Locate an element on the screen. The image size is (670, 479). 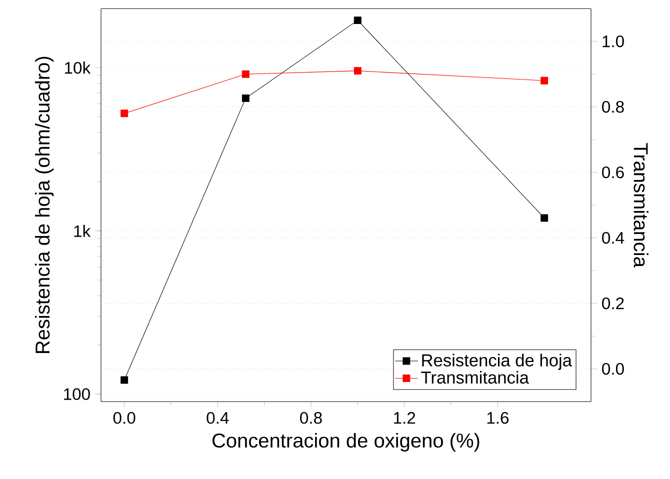
y2-axis-title: Transmitancia is located at coordinates (641, 205).